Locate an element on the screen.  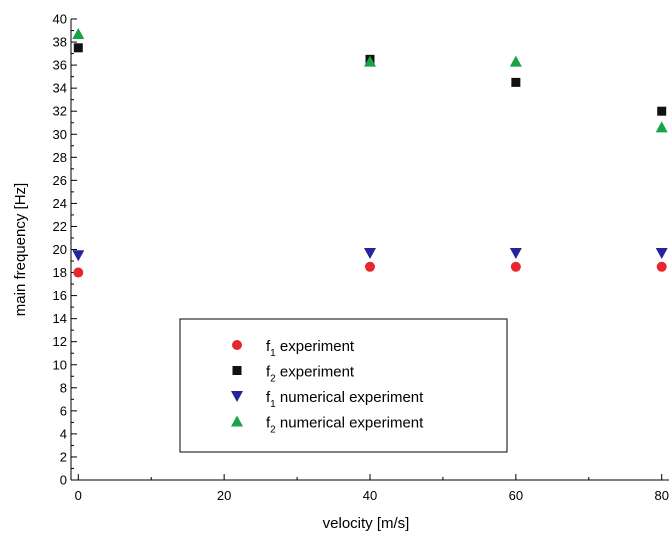
y-tick-label: 14 is located at coordinates (60, 318).